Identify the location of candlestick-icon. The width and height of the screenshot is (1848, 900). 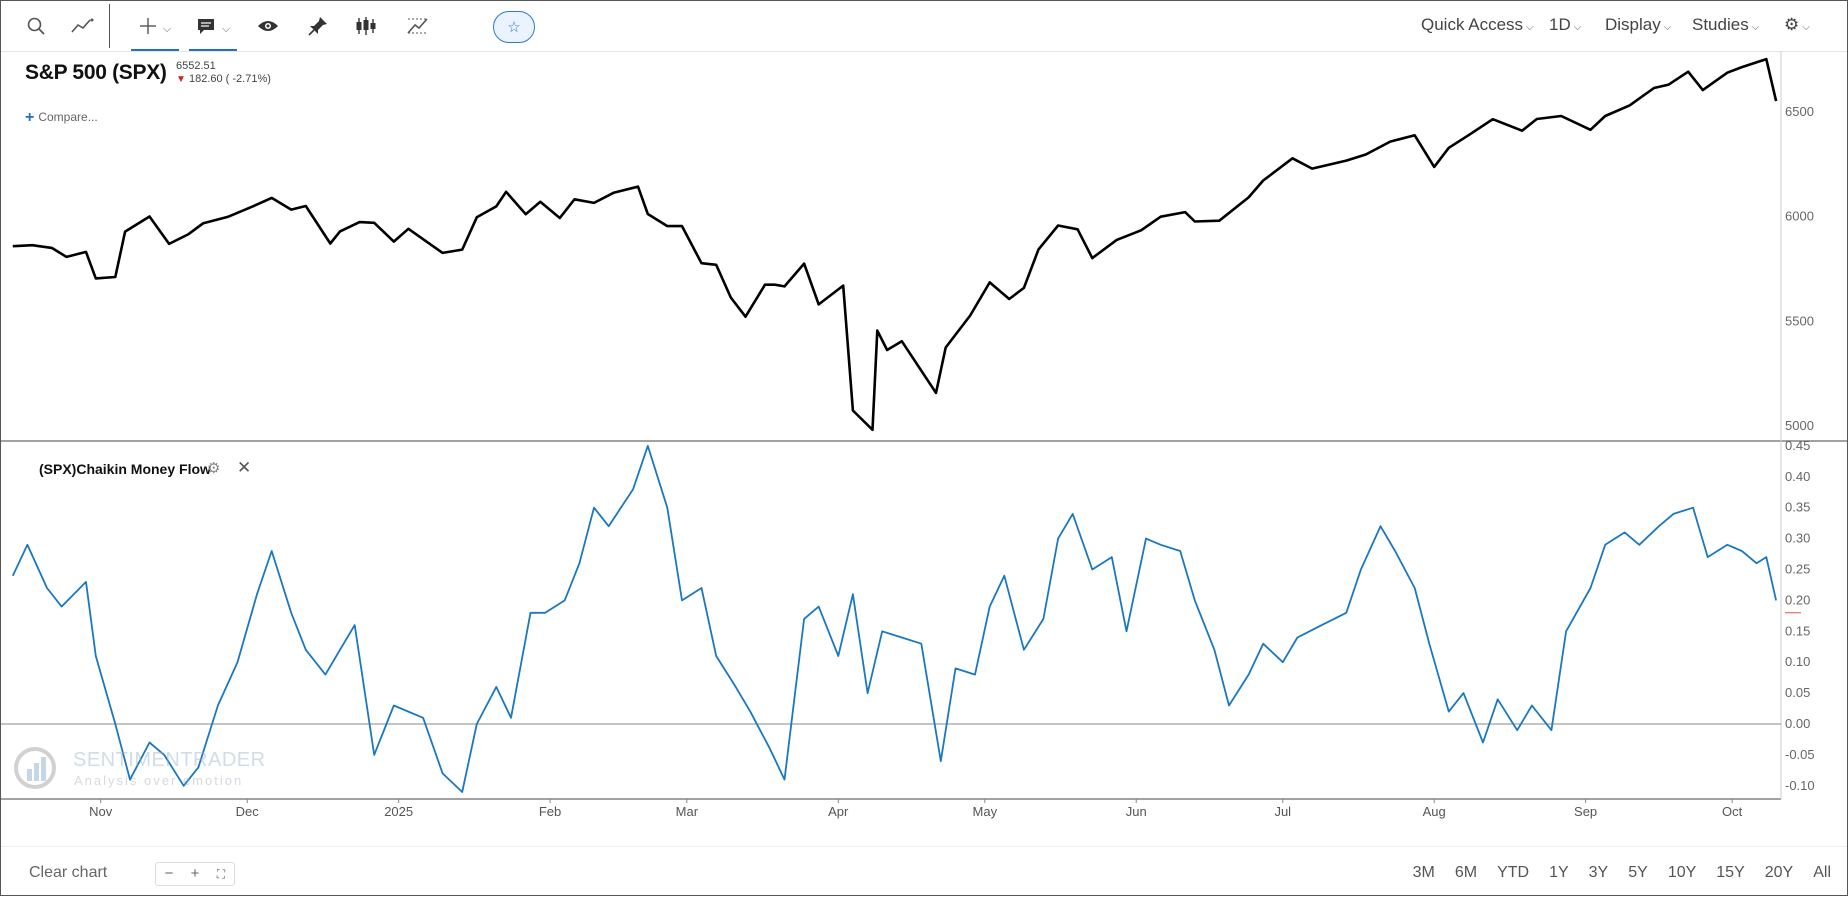
(366, 26).